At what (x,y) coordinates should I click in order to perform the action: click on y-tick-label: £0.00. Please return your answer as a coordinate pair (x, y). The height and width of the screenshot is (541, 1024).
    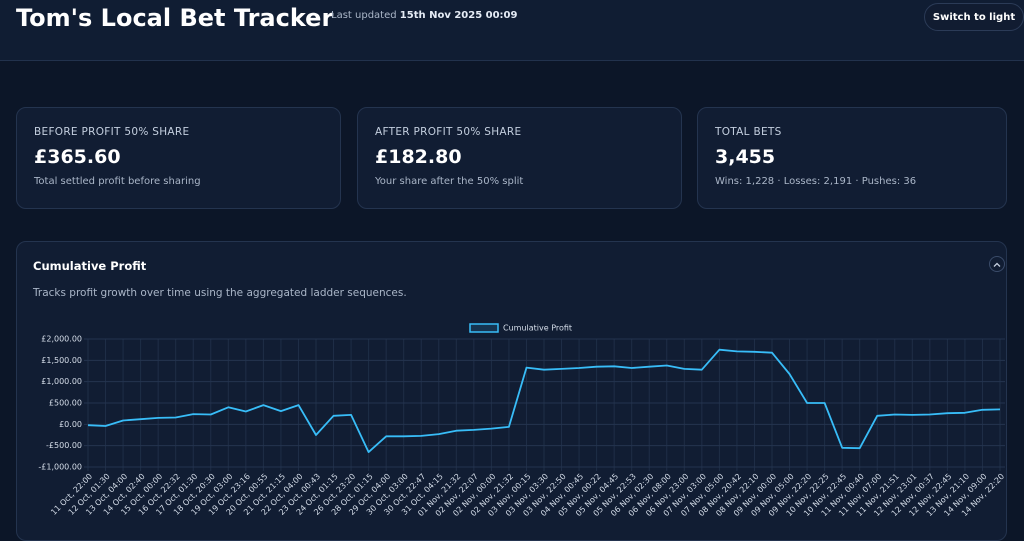
    Looking at the image, I should click on (70, 424).